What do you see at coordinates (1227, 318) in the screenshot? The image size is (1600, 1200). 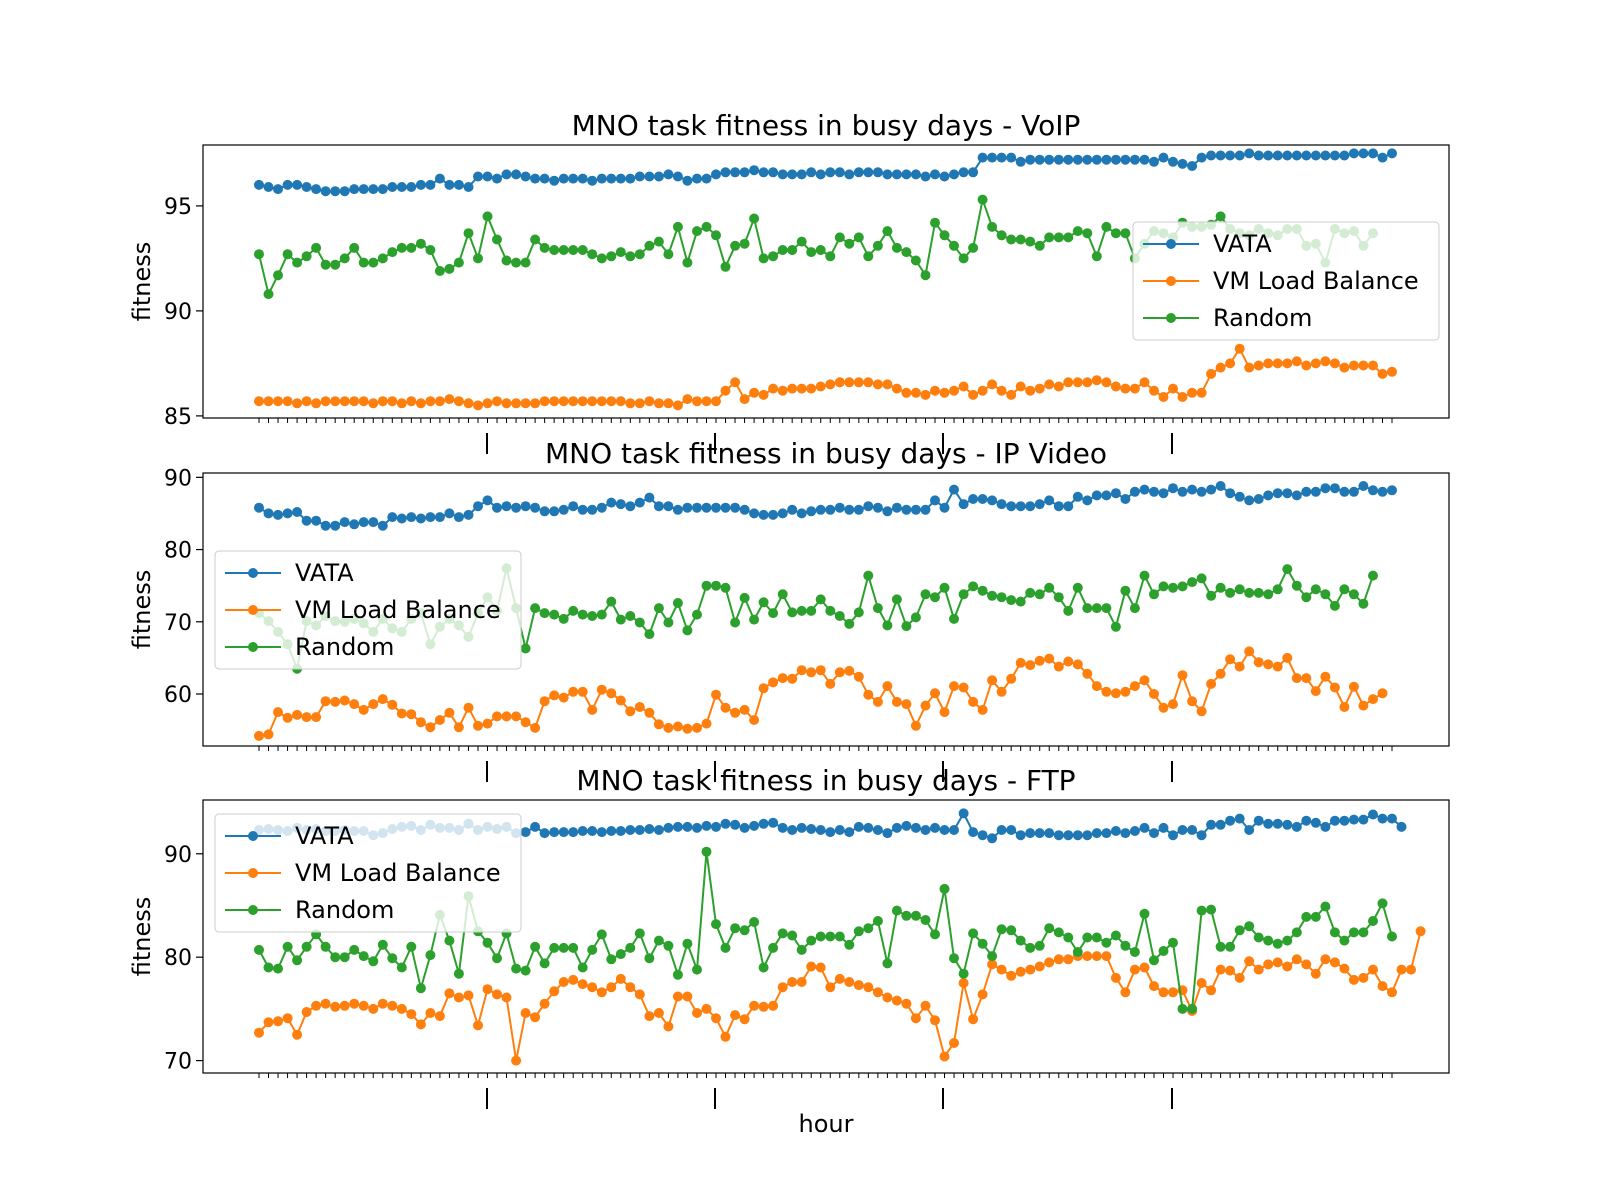 I see `legend-item: Random` at bounding box center [1227, 318].